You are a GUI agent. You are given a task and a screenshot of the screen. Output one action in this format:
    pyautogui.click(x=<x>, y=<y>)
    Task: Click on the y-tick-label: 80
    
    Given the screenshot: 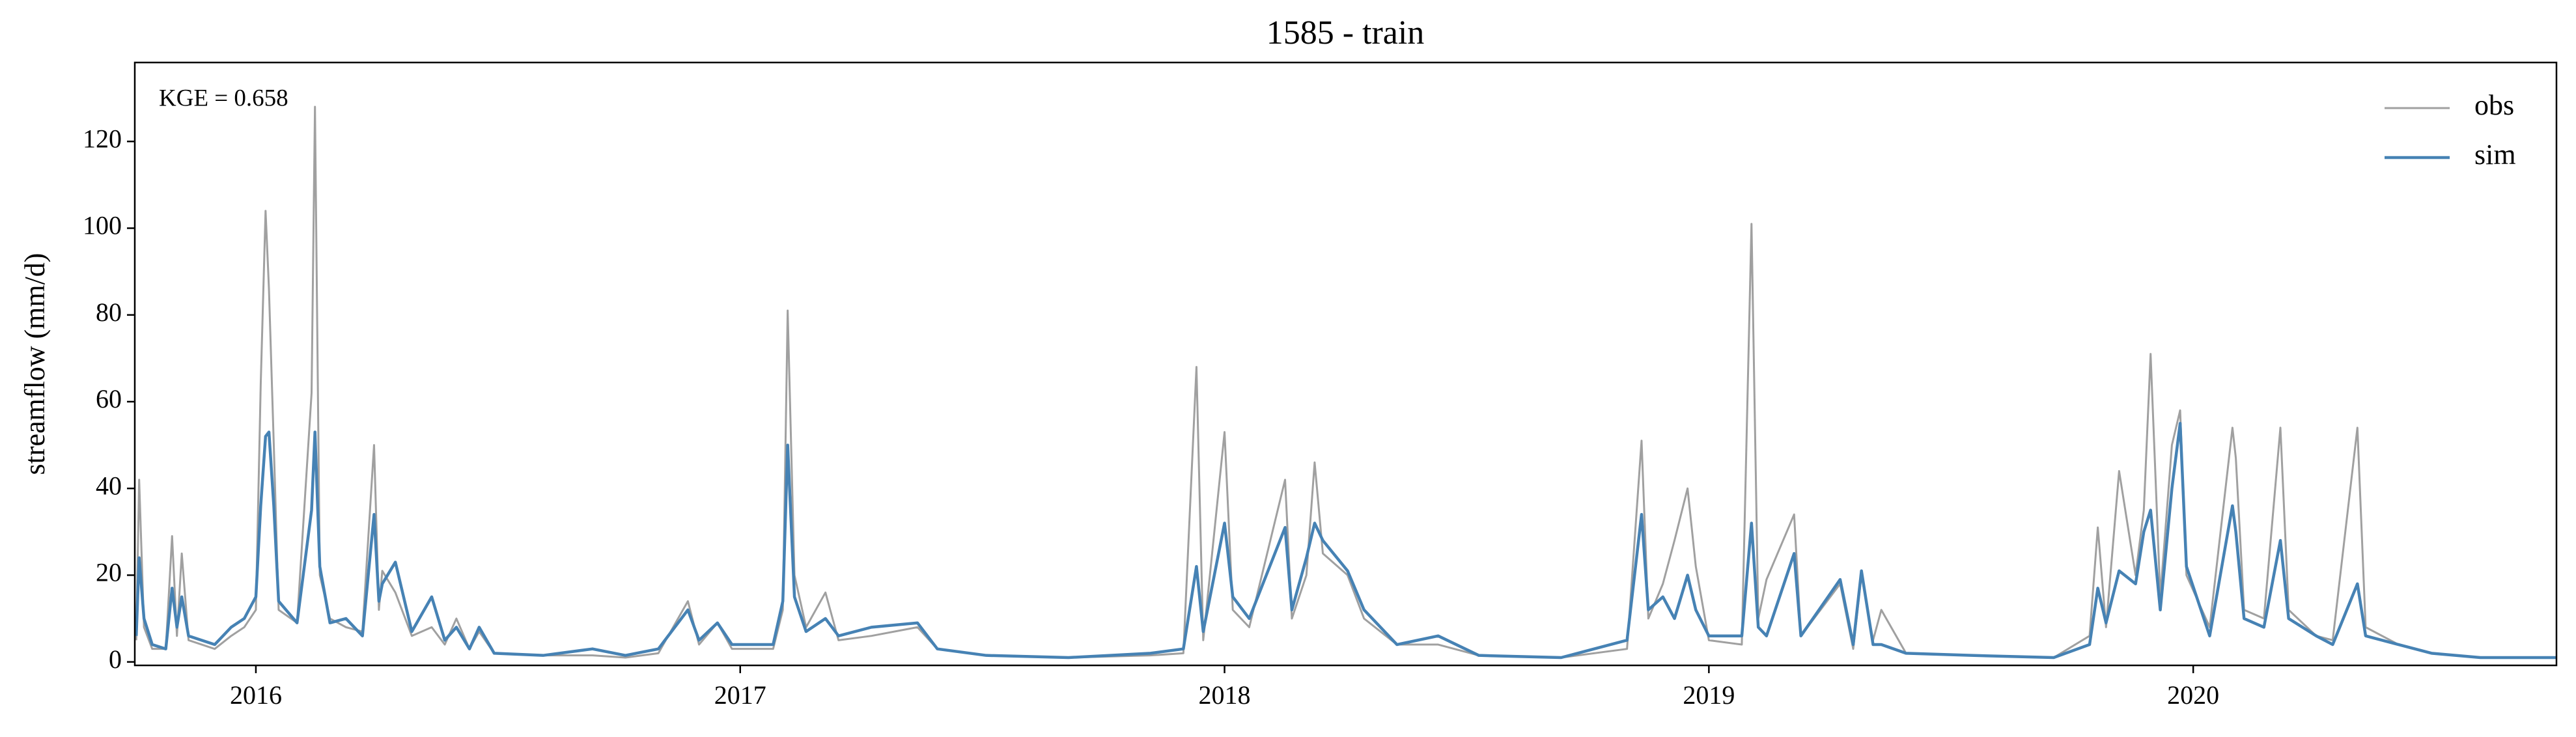 What is the action you would take?
    pyautogui.click(x=109, y=312)
    